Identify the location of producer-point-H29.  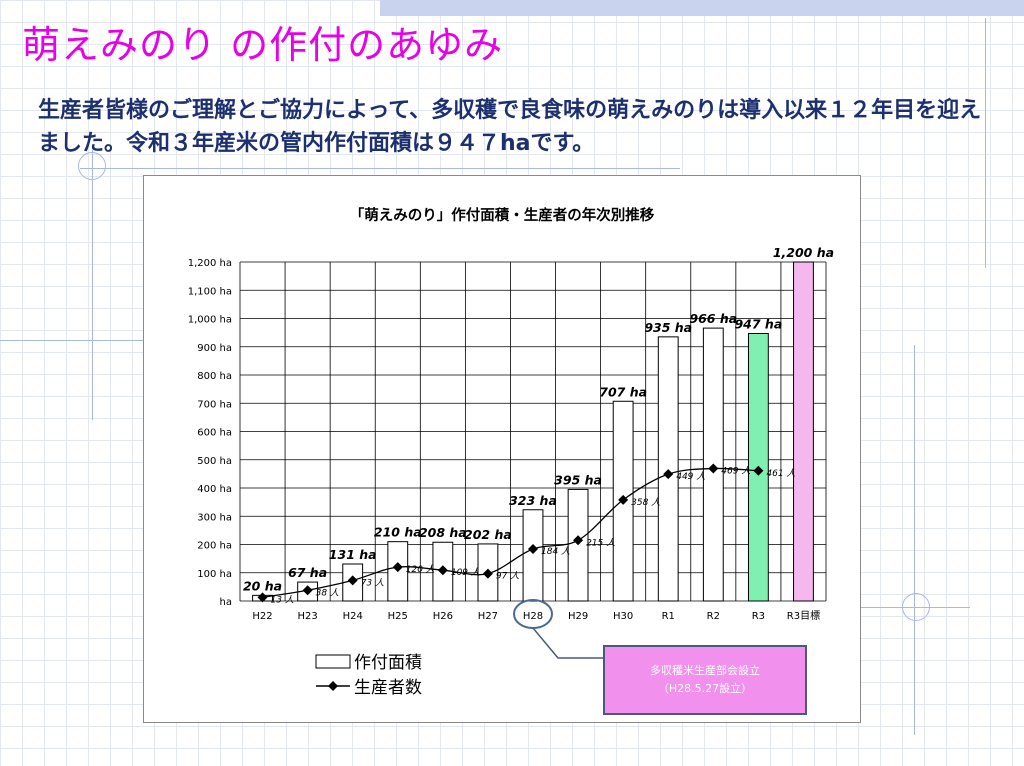
(578, 540).